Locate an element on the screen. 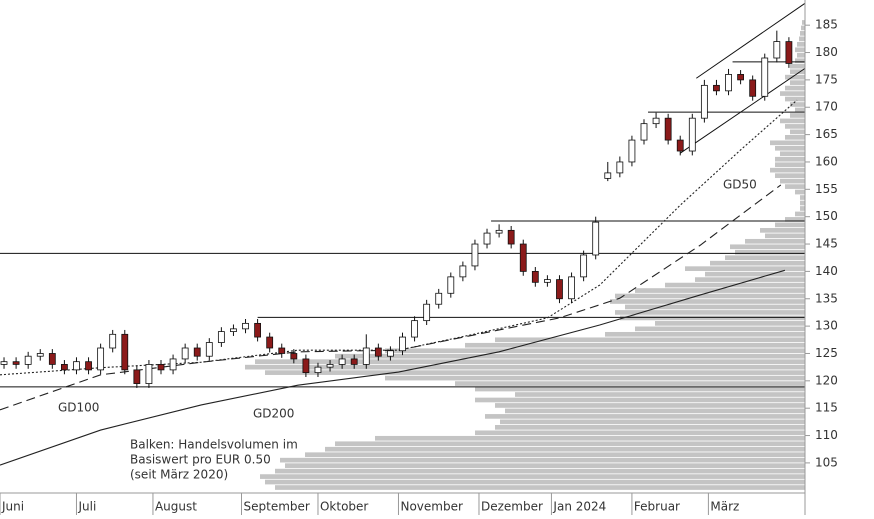 This screenshot has width=874, height=519. y-tick-label: 160 is located at coordinates (826, 161).